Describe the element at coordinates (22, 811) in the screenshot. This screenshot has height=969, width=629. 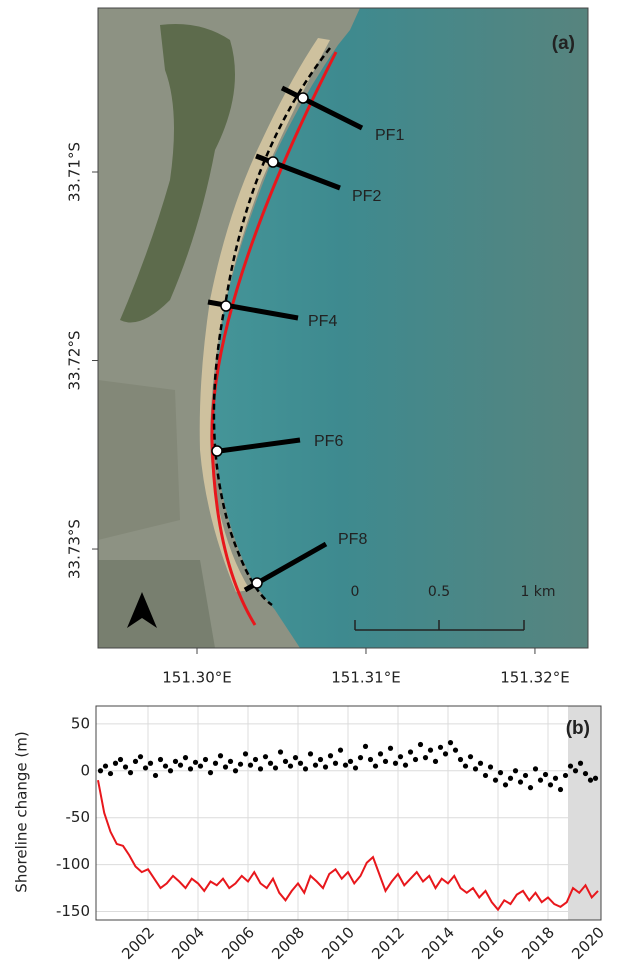
I see `y-axis-label: Shoreline change (m)` at that location.